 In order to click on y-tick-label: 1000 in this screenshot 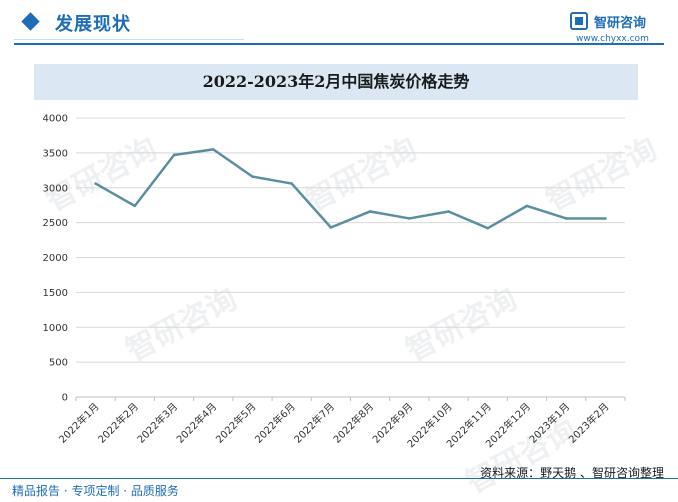, I will do `click(55, 328)`.